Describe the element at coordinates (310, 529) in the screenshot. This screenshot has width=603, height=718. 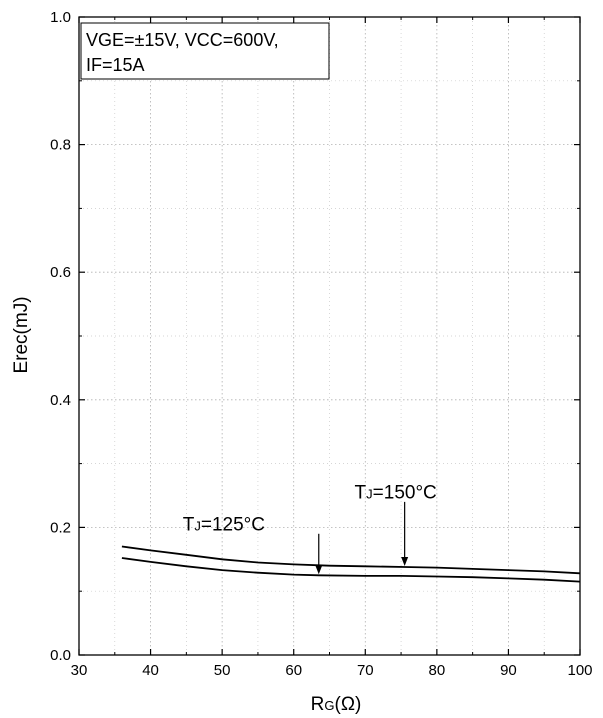
I see `annotations: TJ=125°CTJ=150°C` at that location.